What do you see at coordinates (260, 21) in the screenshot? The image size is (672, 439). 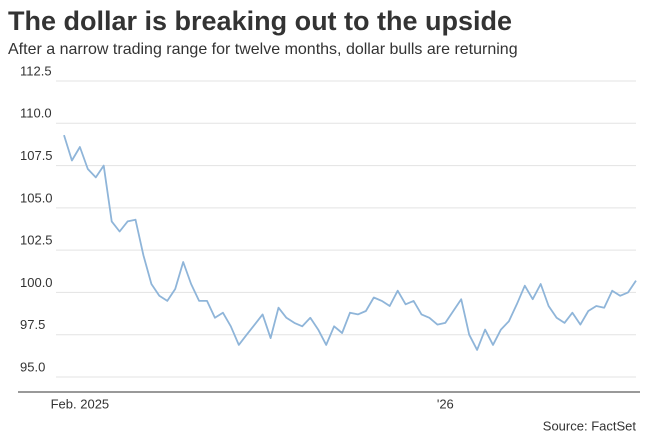 I see `chart-title: The dollar is breaking out to the upside` at bounding box center [260, 21].